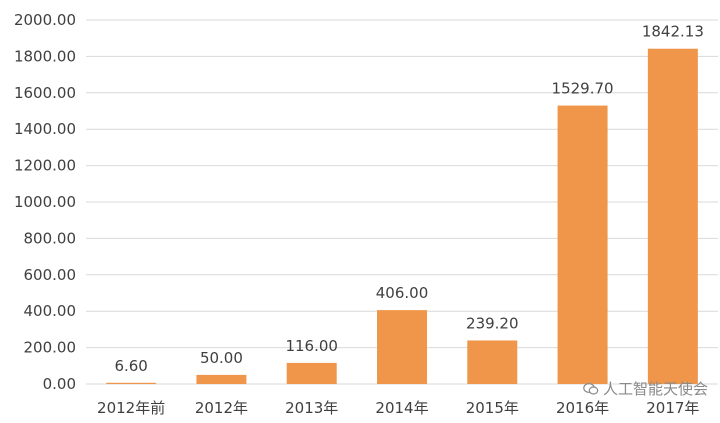 The width and height of the screenshot is (720, 423). What do you see at coordinates (583, 89) in the screenshot?
I see `data-label: 1529.70` at bounding box center [583, 89].